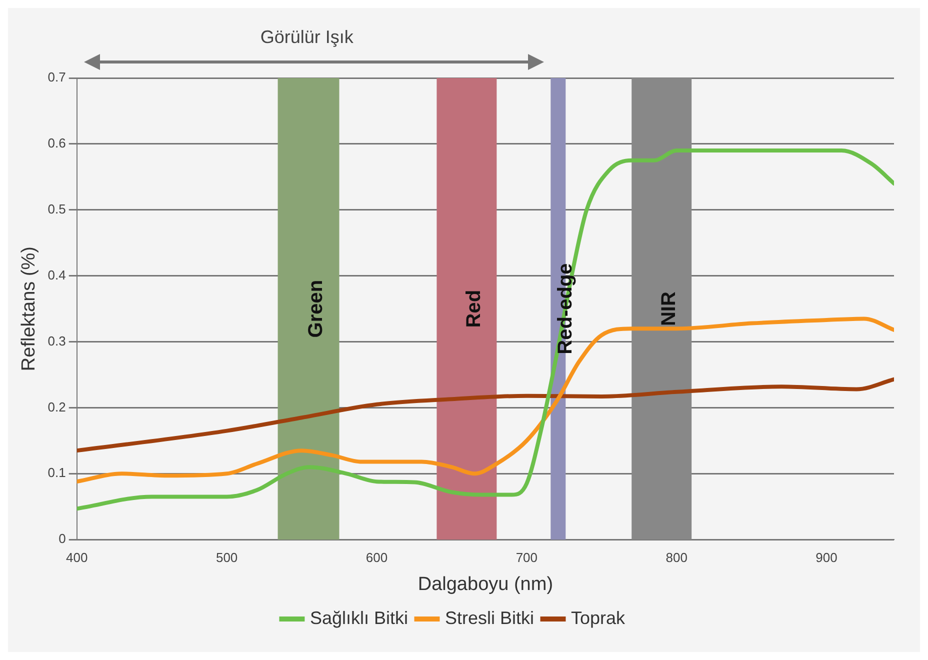 This screenshot has height=660, width=928. Describe the element at coordinates (677, 557) in the screenshot. I see `x-tick-label: 800` at that location.